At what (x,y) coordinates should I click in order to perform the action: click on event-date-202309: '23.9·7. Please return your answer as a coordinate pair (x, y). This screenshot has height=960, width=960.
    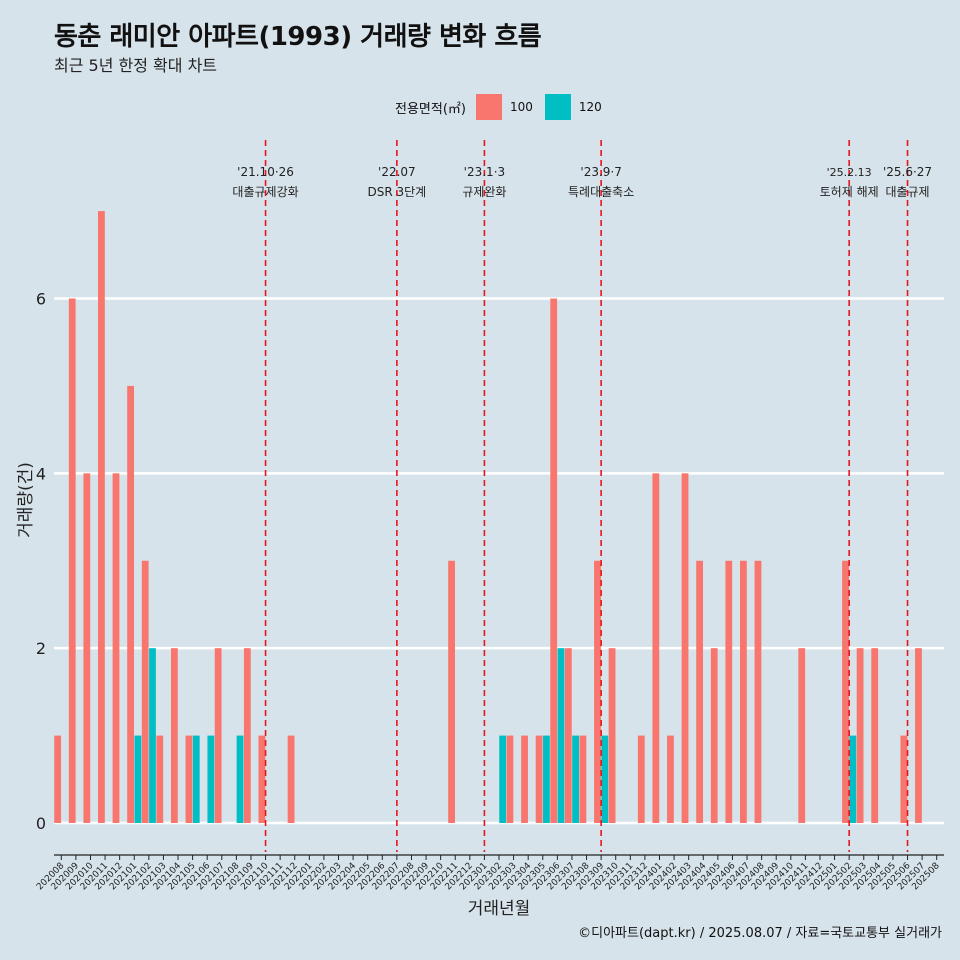
    Looking at the image, I should click on (600, 172).